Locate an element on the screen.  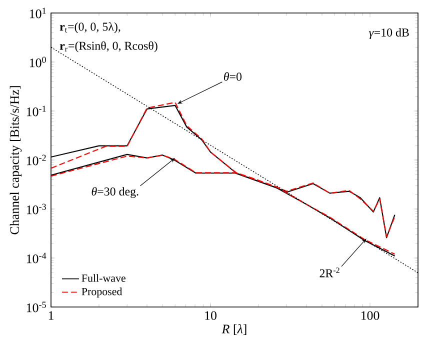
x-axis-title: R [λ] is located at coordinates (234, 329).